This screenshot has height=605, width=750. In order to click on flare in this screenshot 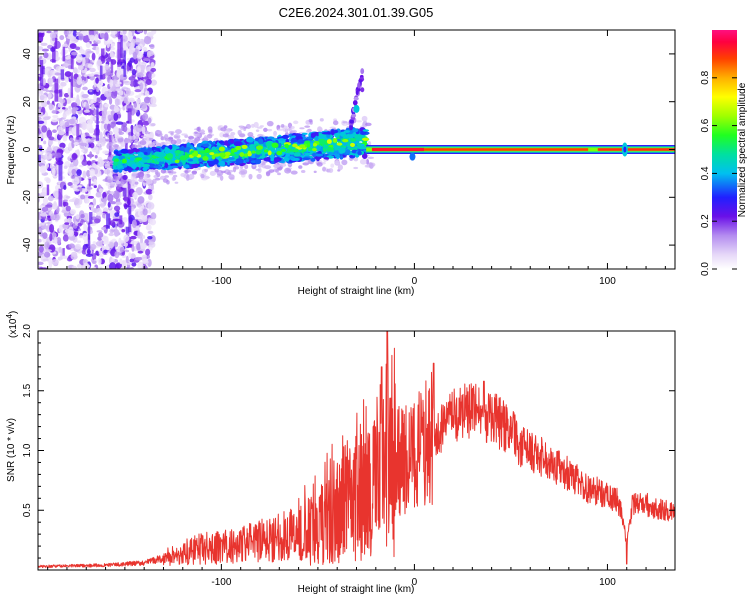, I will do `click(356, 99)`.